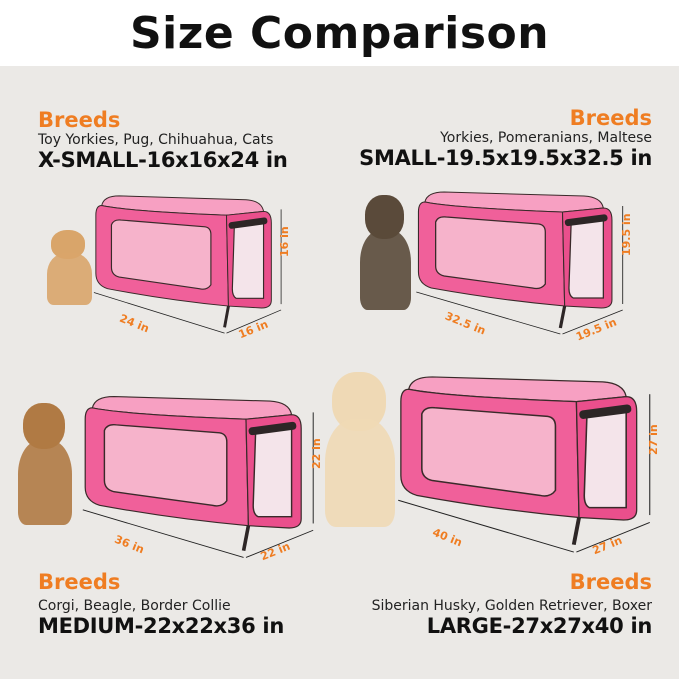  I want to click on yorkshire-terrier-image, so click(387, 252).